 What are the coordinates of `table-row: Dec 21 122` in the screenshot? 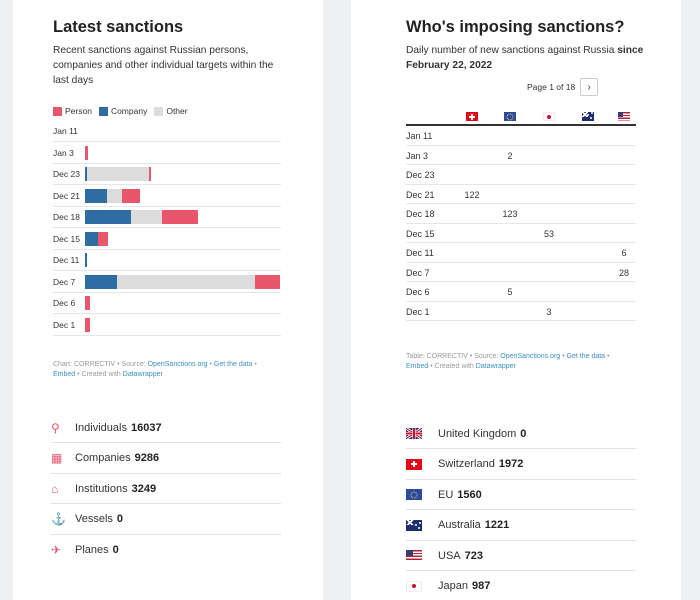 It's located at (521, 194).